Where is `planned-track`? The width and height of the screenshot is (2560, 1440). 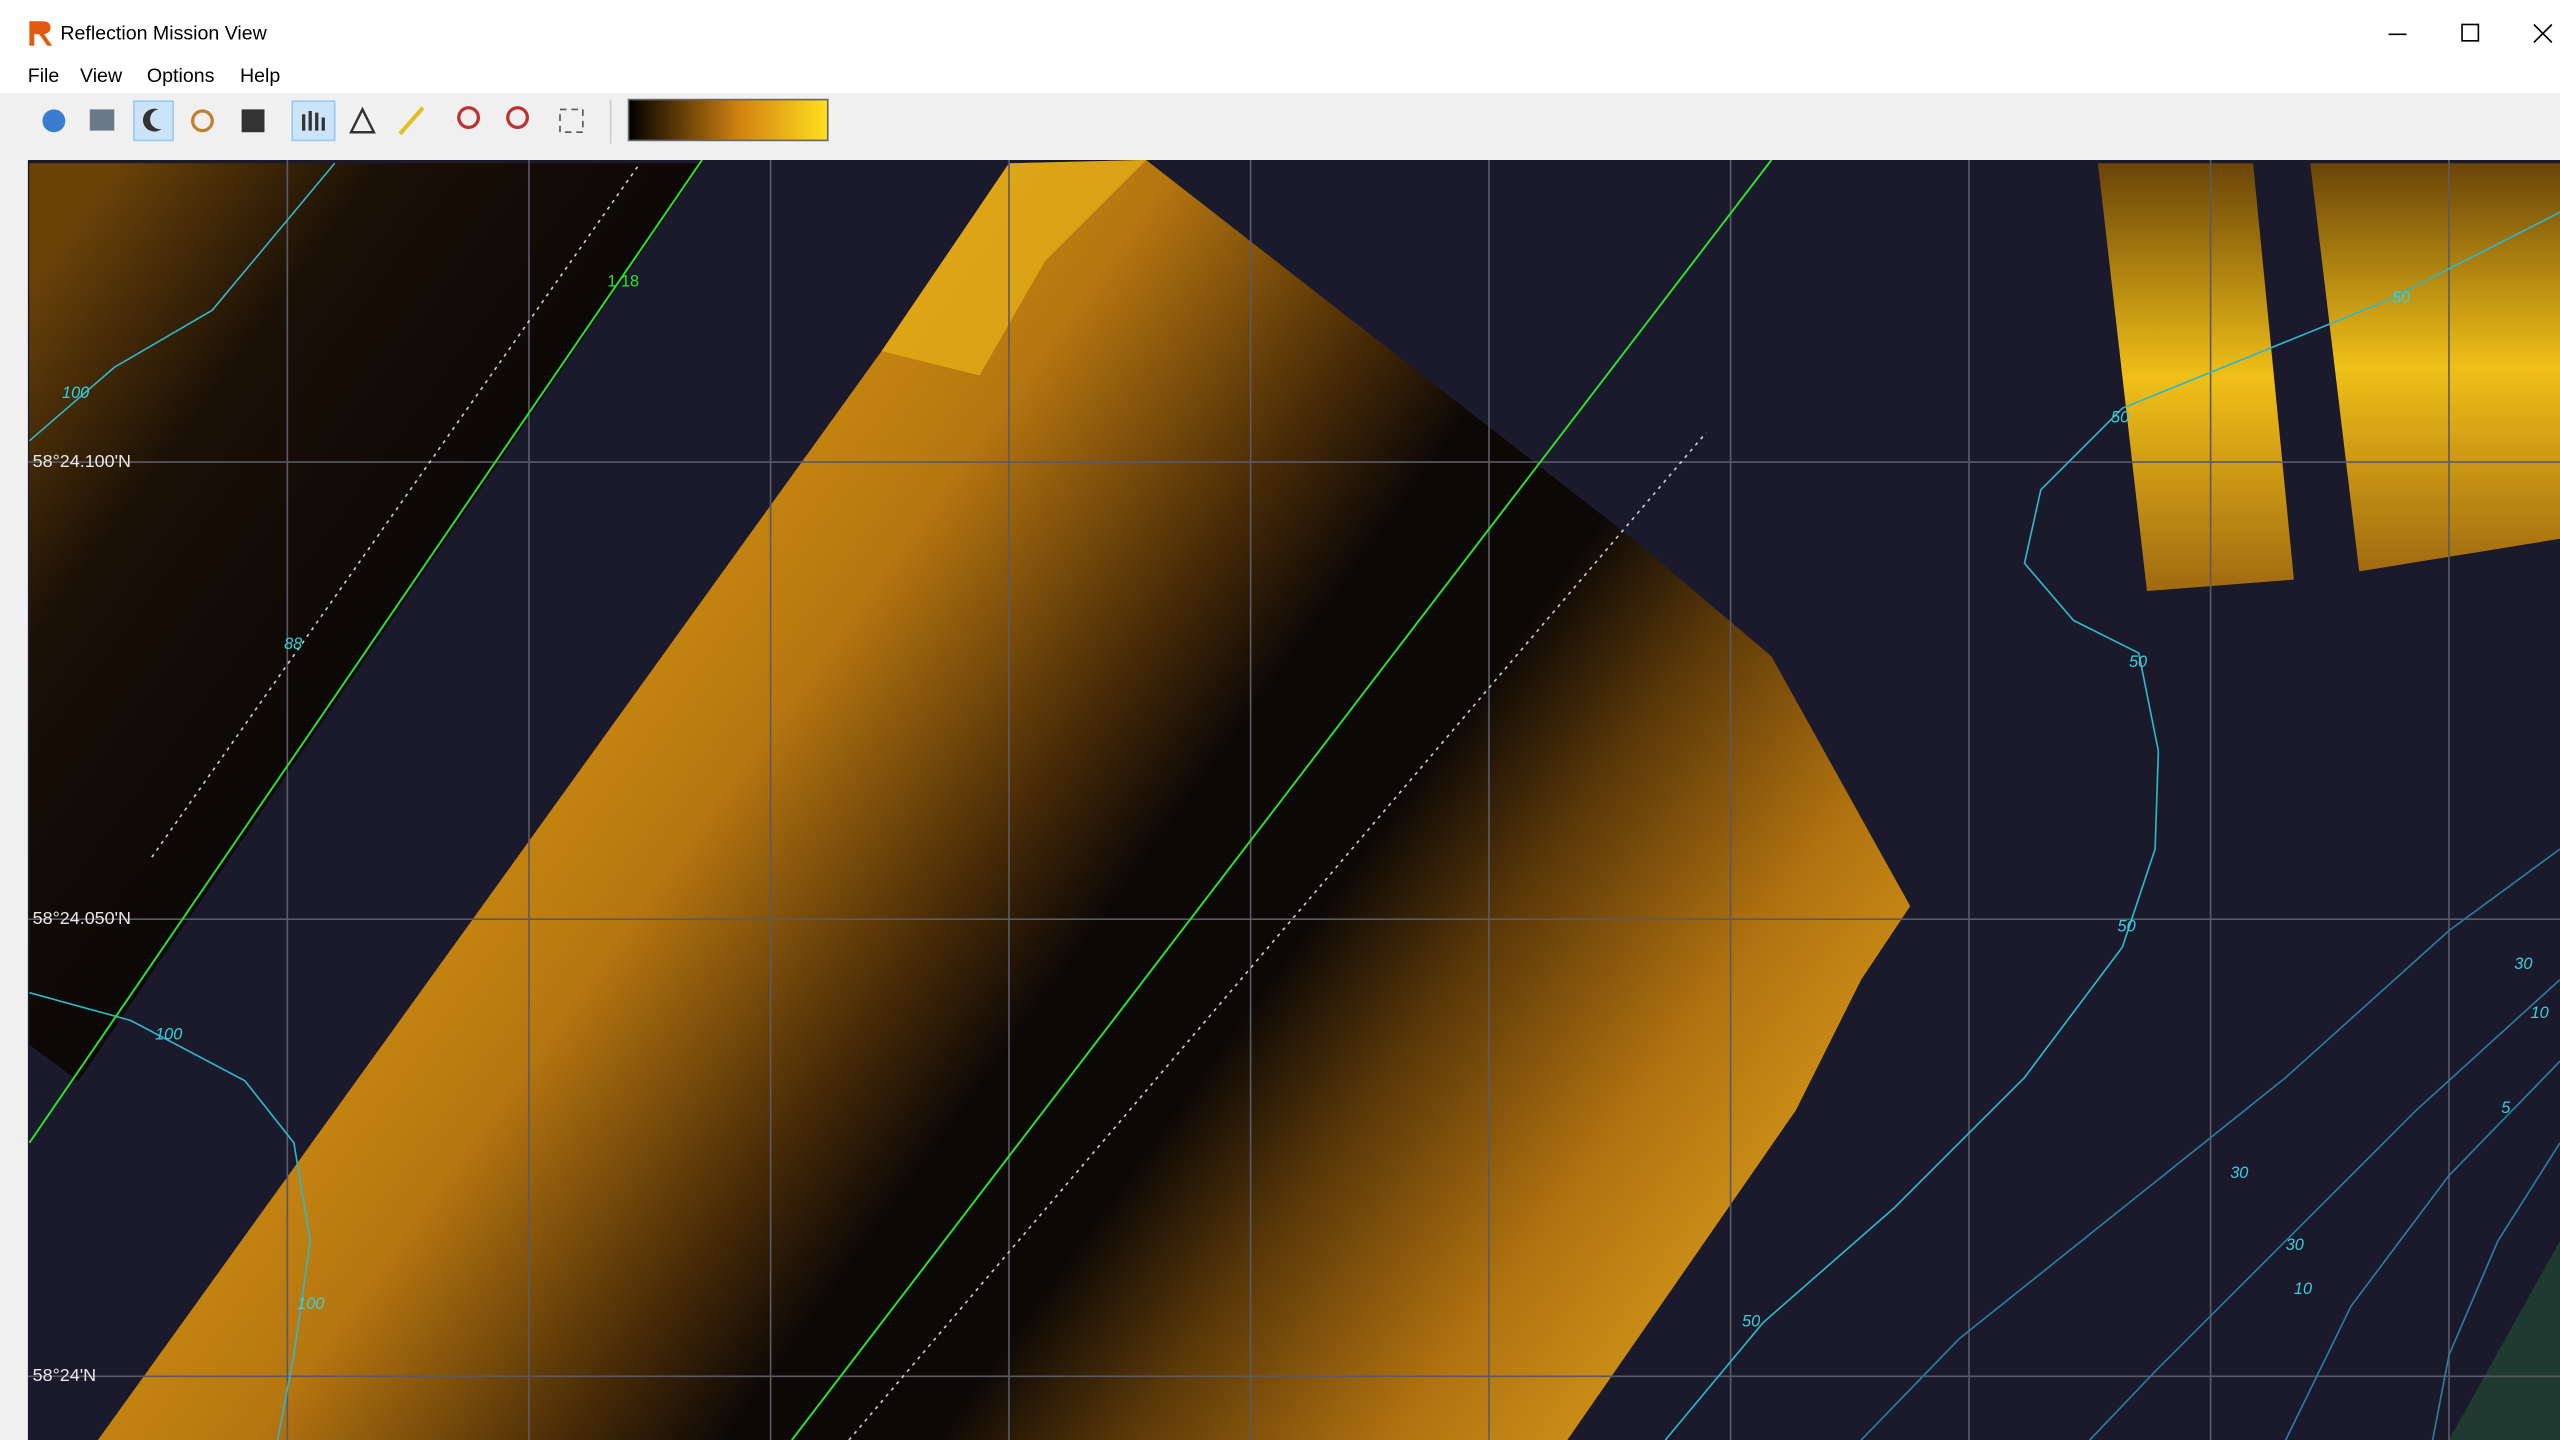 planned-track is located at coordinates (396, 510).